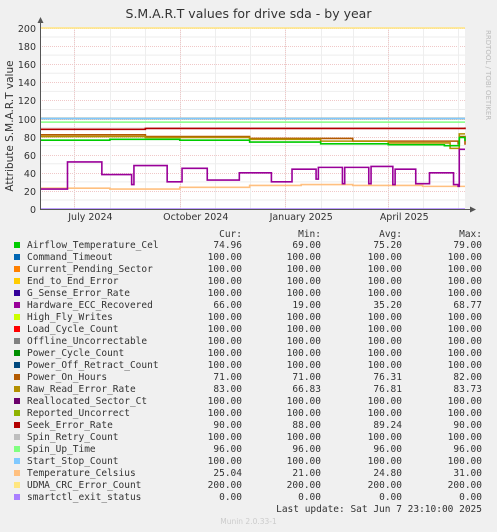  What do you see at coordinates (385, 353) in the screenshot?
I see `legend-avg-power-cycle-count: 100.00` at bounding box center [385, 353].